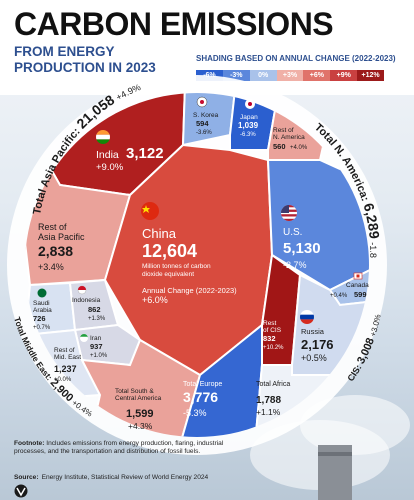  I want to click on africa-name: Total Africa, so click(273, 384).